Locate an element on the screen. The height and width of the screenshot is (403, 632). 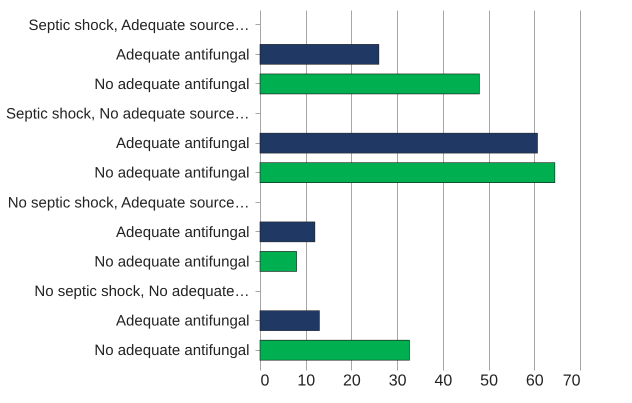
x-tick-label: 30 is located at coordinates (397, 381).